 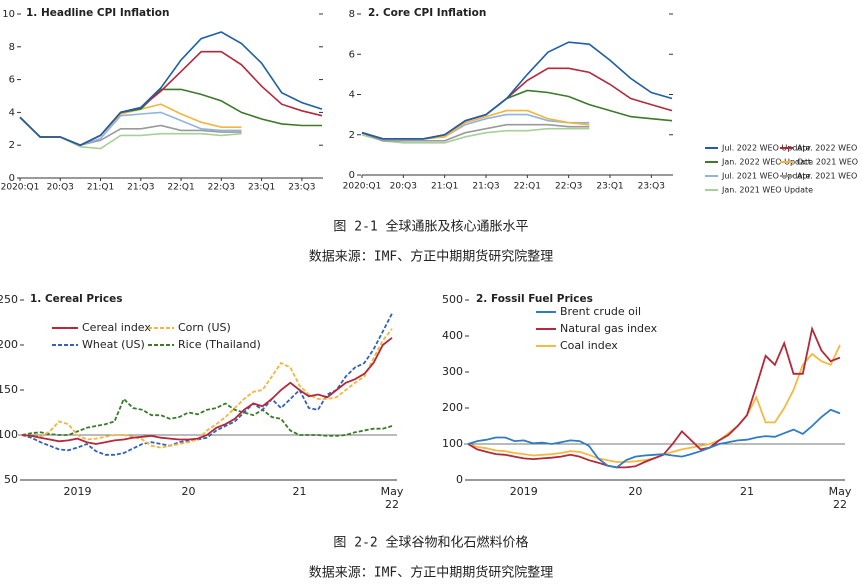 I want to click on legend-label: Jan. 2022 WEO Update, so click(x=767, y=162).